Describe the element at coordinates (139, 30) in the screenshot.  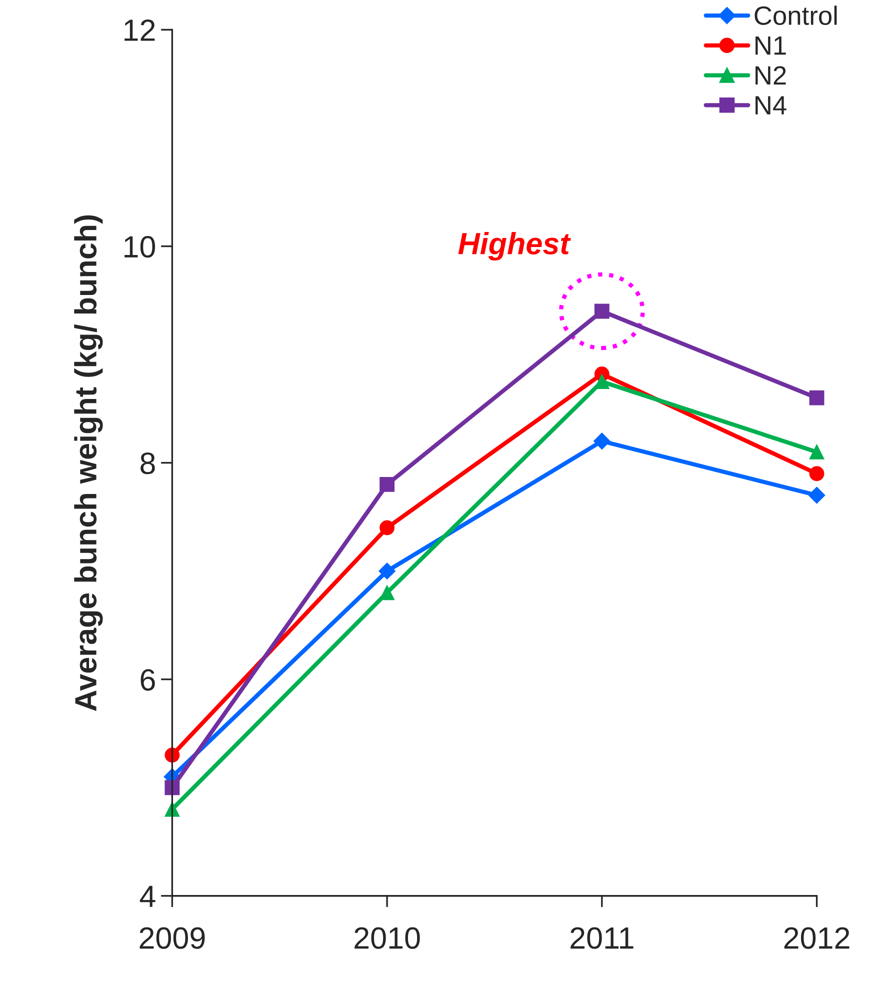
I see `y-tick-label: 12` at that location.